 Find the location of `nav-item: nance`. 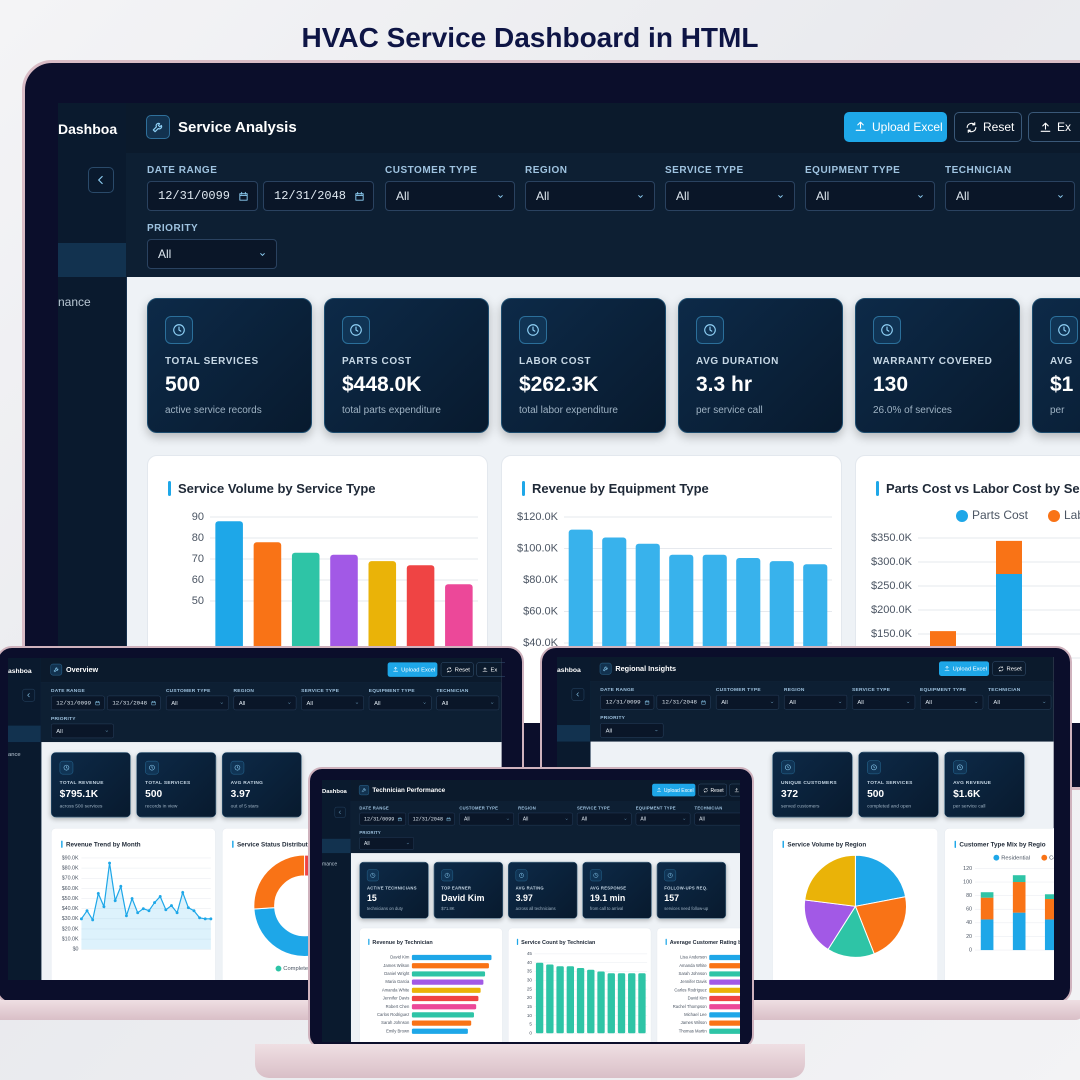

nav-item: nance is located at coordinates (74, 302).